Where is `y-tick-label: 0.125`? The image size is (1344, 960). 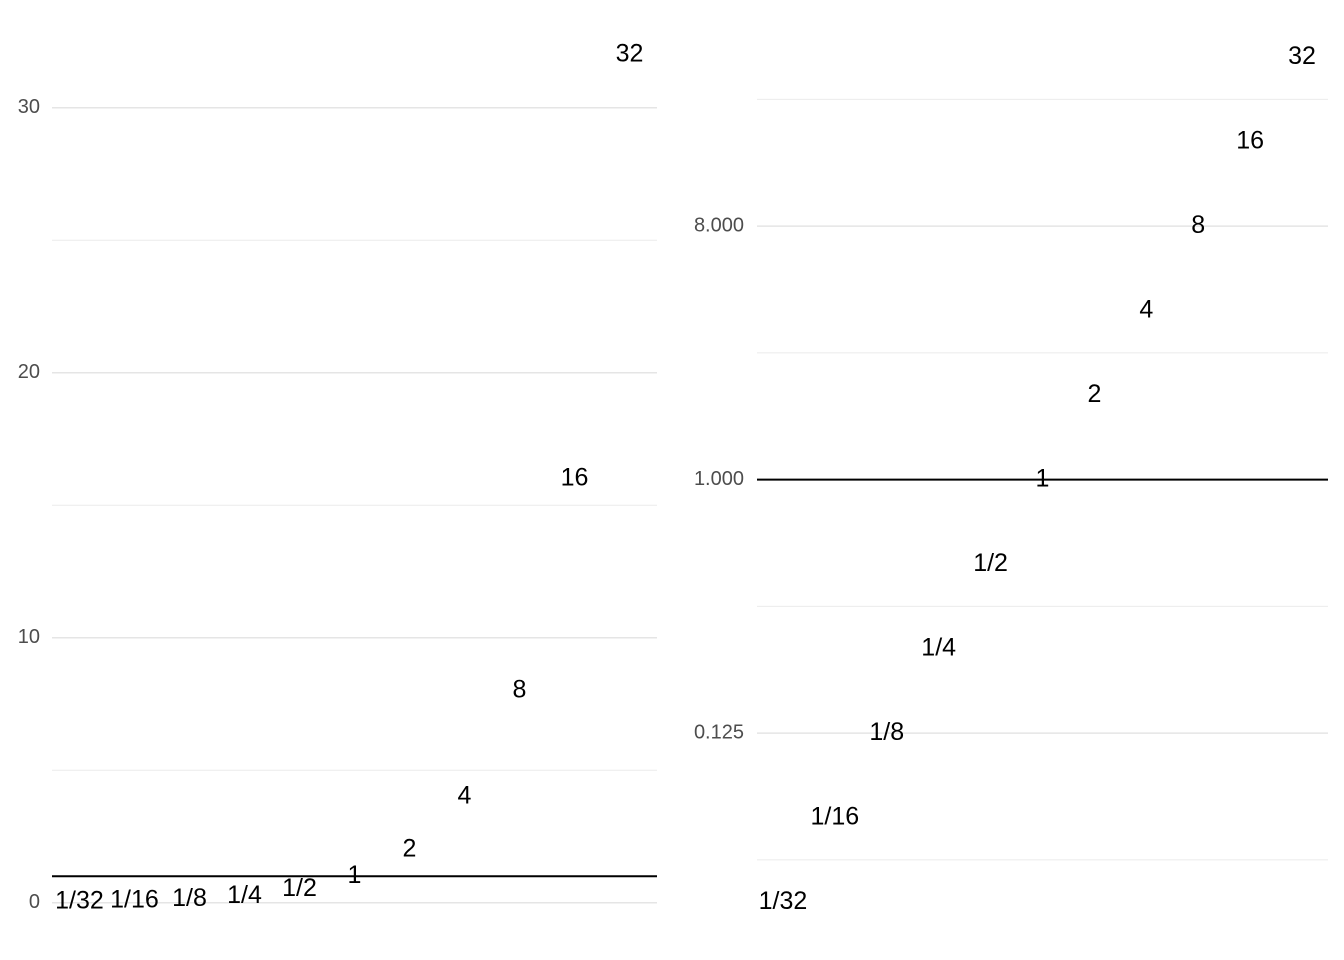
y-tick-label: 0.125 is located at coordinates (719, 732).